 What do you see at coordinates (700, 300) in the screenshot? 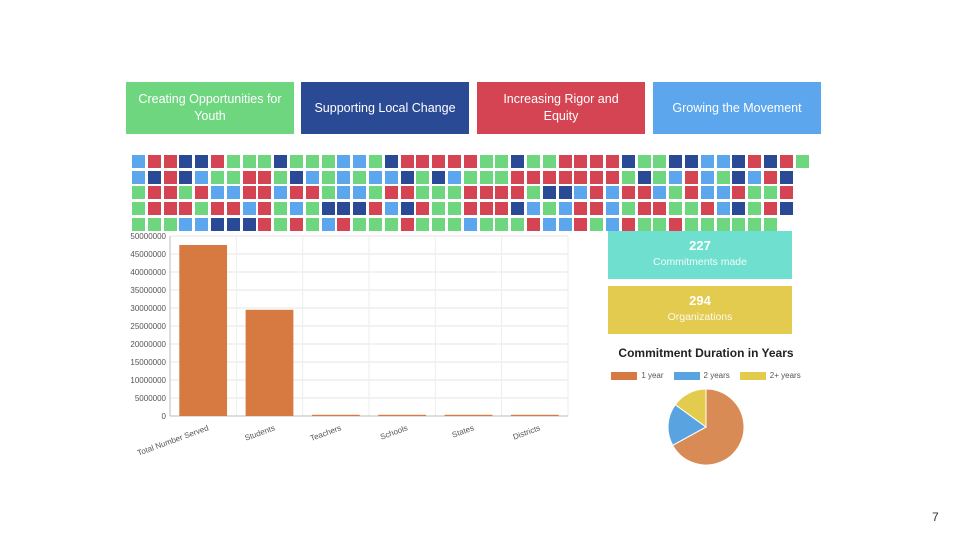
I see `organizations-value: 294` at bounding box center [700, 300].